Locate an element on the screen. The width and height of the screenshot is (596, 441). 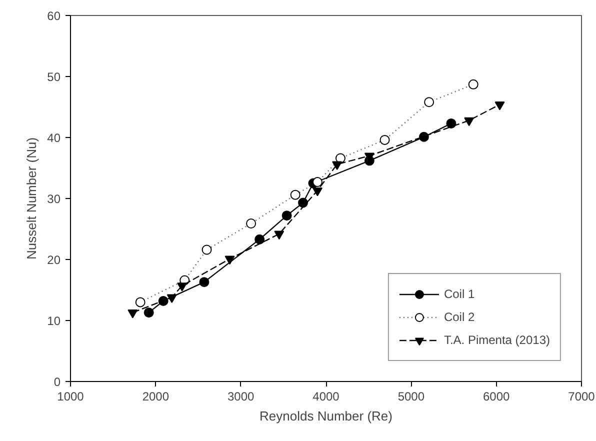
x-axis-title: Reynolds Number (Re) is located at coordinates (326, 416).